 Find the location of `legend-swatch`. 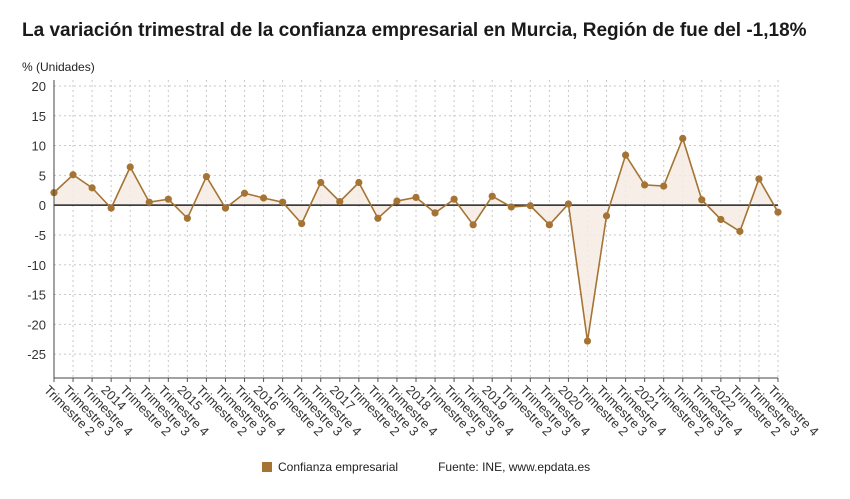

legend-swatch is located at coordinates (267, 467).